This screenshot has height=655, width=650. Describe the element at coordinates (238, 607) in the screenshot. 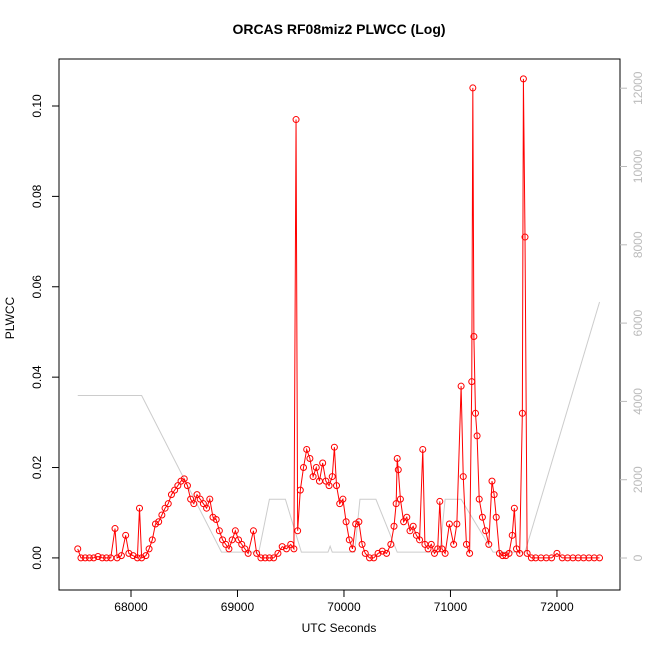

I see `x-tick-label: 69000` at that location.